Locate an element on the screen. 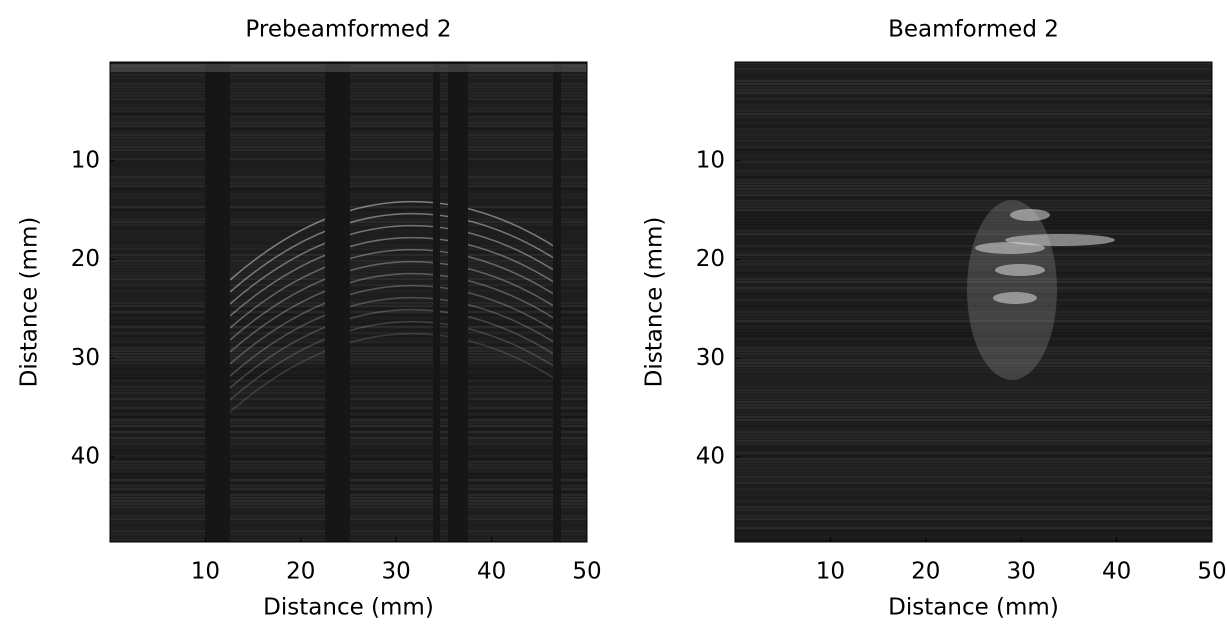 The image size is (1227, 633). y-tick-label: 30 is located at coordinates (85, 358).